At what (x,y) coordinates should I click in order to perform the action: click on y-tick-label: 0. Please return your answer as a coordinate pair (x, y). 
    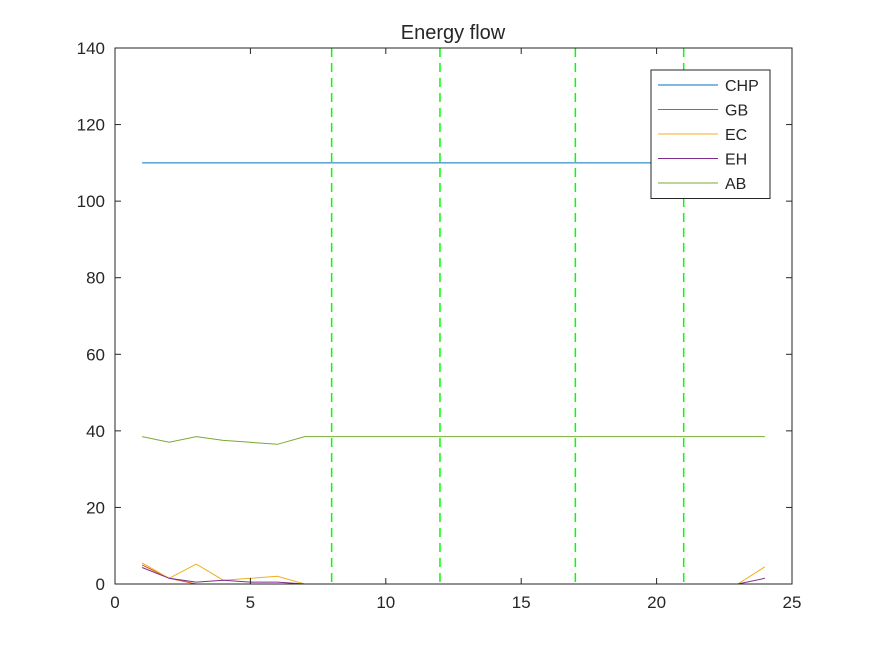
    Looking at the image, I should click on (100, 584).